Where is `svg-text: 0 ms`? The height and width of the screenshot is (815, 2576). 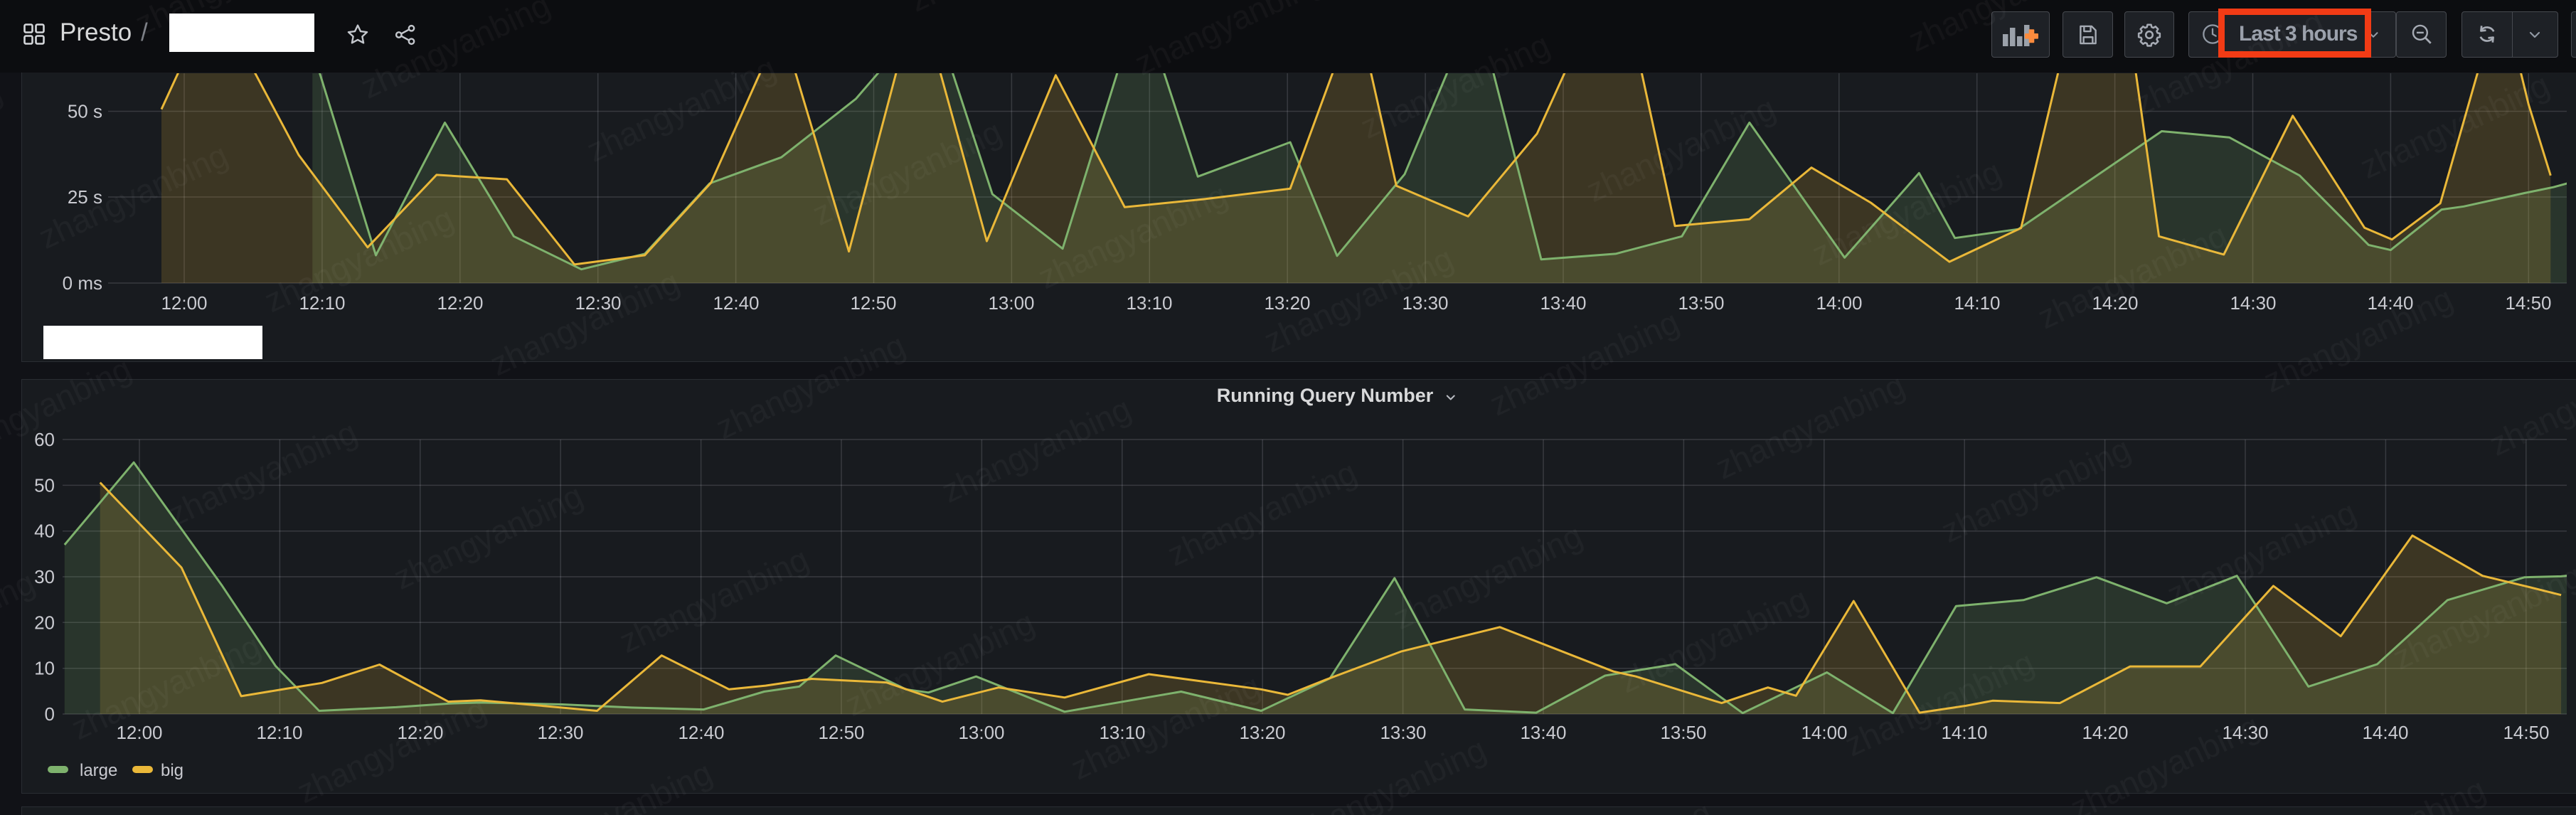
svg-text: 0 ms is located at coordinates (82, 283).